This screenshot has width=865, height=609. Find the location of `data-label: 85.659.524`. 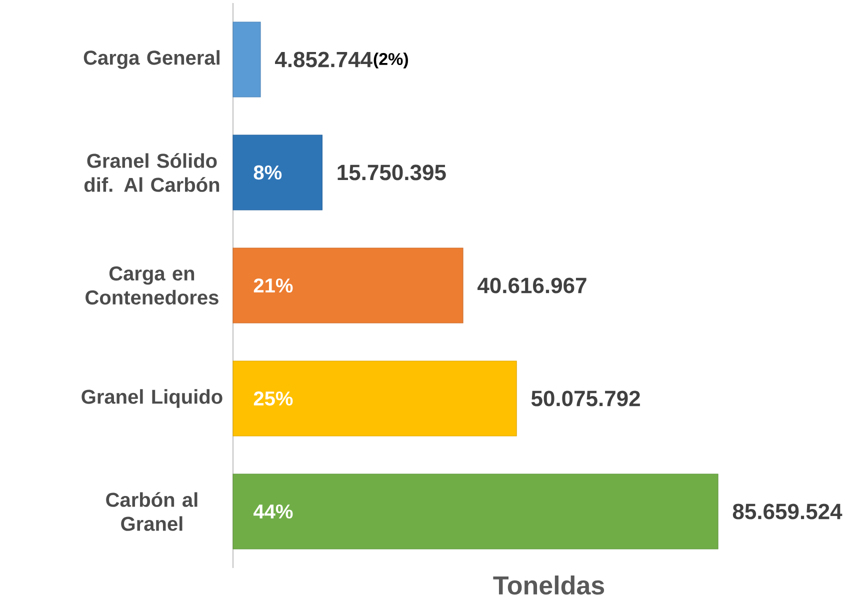

data-label: 85.659.524 is located at coordinates (787, 512).